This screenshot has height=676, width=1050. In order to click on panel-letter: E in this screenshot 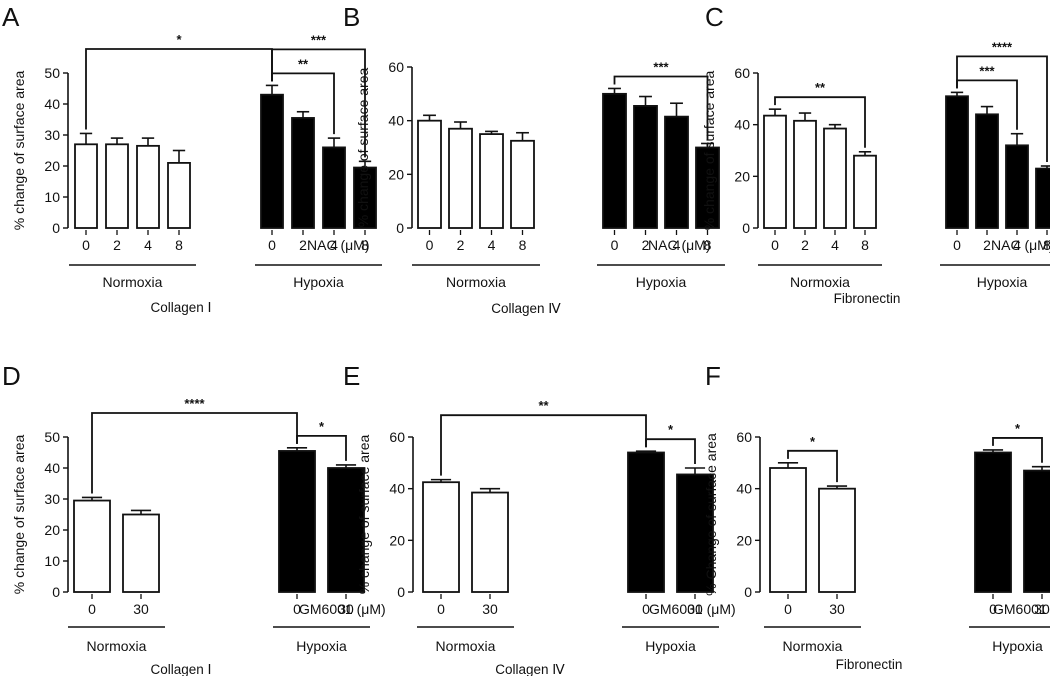, I will do `click(351, 376)`.